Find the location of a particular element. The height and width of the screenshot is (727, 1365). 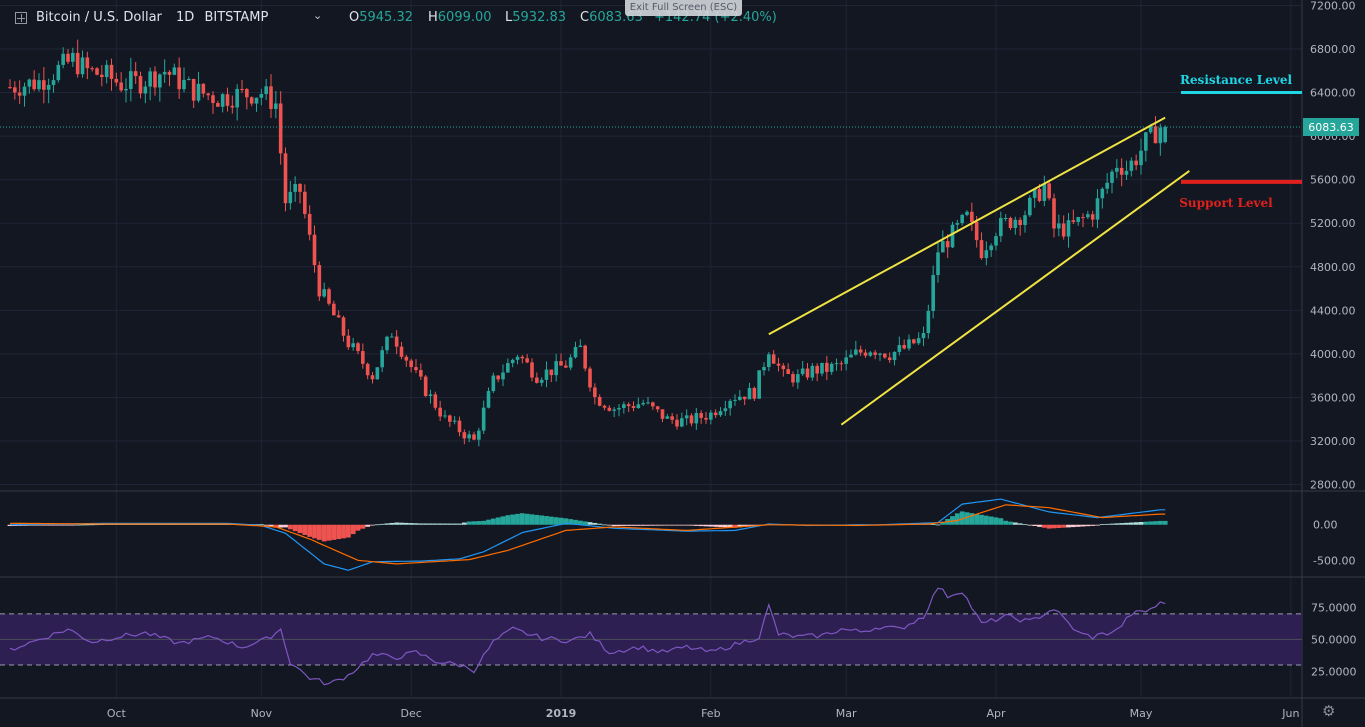

symbol-info: Bitcoin / U.S. Dollar 1D BITSTAMP is located at coordinates (152, 17).